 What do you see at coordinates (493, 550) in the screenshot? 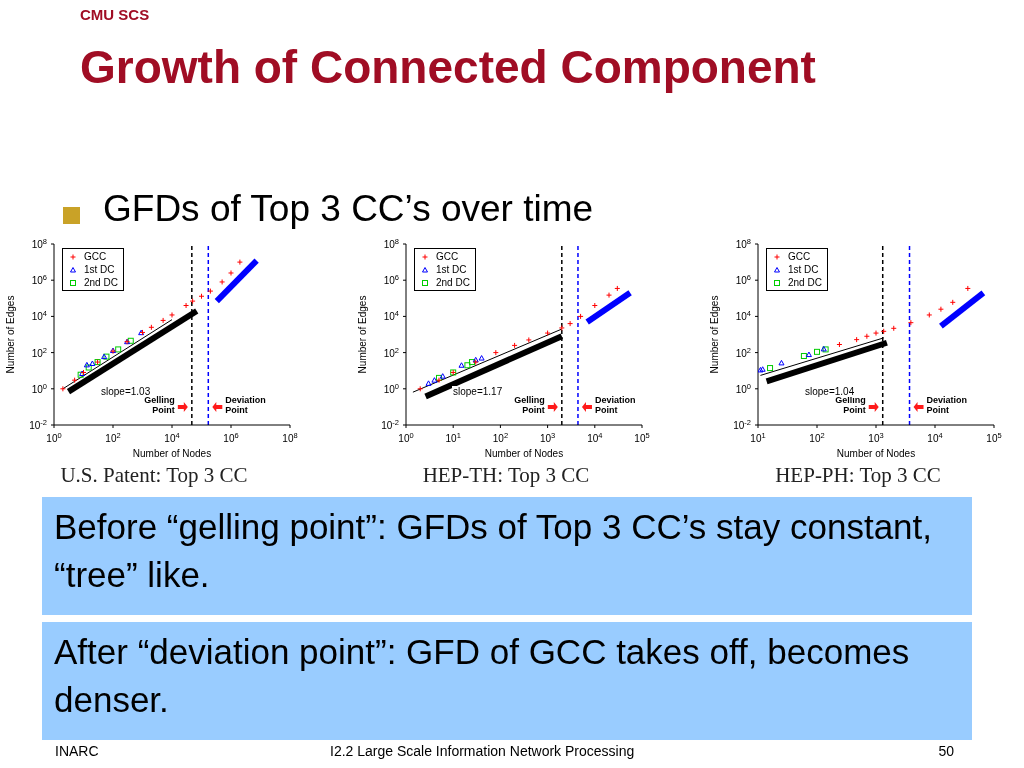
I see `text: Before “gelling point”: GFDs of Top 3 CC’s stay constant, “tree” like.` at bounding box center [493, 550].